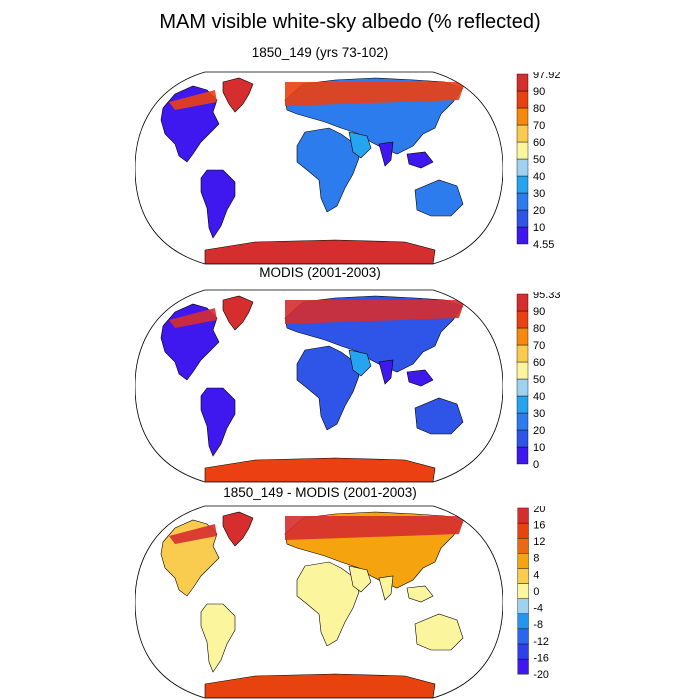 This screenshot has height=700, width=700. Describe the element at coordinates (539, 92) in the screenshot. I see `colorbar-label: 90` at that location.